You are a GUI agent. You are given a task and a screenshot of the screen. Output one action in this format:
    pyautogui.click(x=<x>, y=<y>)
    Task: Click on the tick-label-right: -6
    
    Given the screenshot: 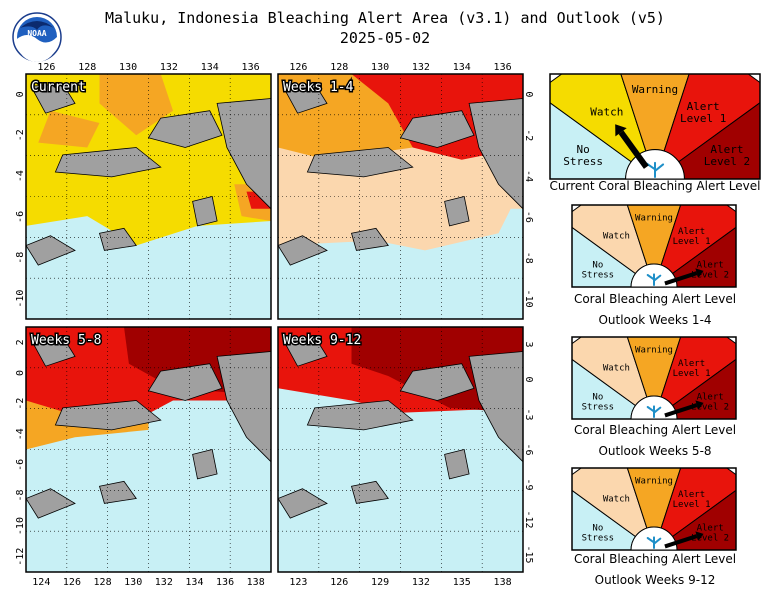 What is the action you would take?
    pyautogui.click(x=528, y=217)
    